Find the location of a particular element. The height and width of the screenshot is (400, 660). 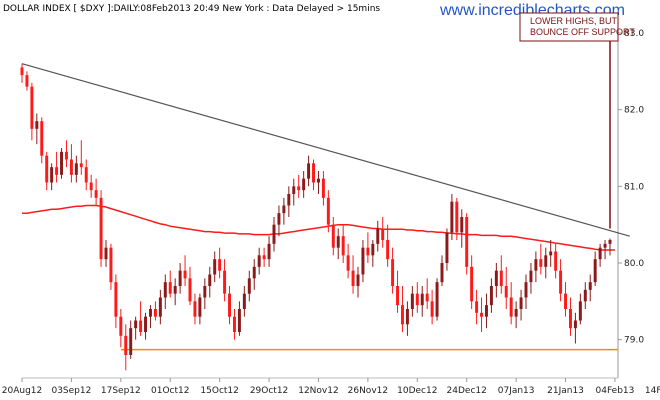

y-tick-label: 83.0 is located at coordinates (634, 34).